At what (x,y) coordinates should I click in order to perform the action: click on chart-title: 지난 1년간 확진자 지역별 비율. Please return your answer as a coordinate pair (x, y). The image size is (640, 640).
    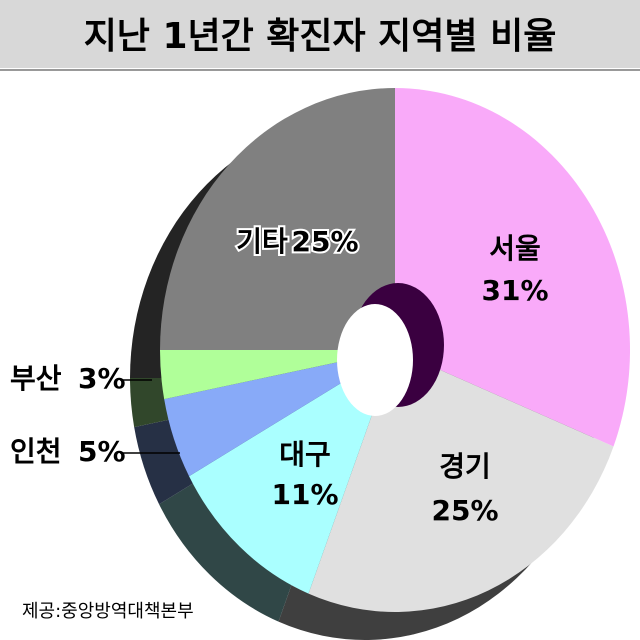
    Looking at the image, I should click on (320, 36).